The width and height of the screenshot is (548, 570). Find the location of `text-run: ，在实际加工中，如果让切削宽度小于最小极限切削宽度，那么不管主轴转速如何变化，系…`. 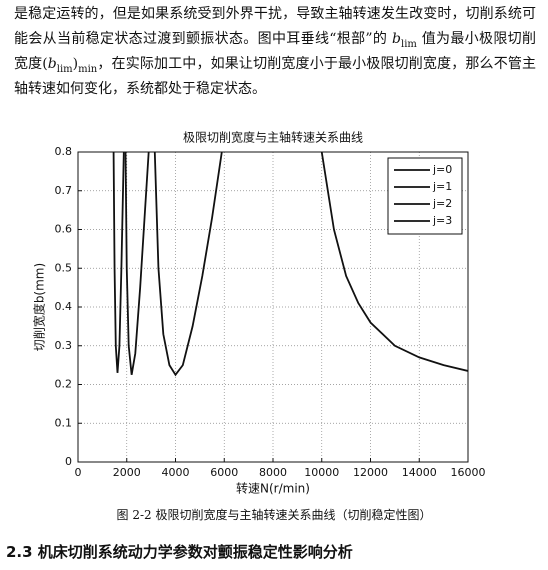

text-run: ，在实际加工中，如果让切削宽度小于最小极限切削宽度，那么不管主轴转速如何变化，系… is located at coordinates (275, 76).